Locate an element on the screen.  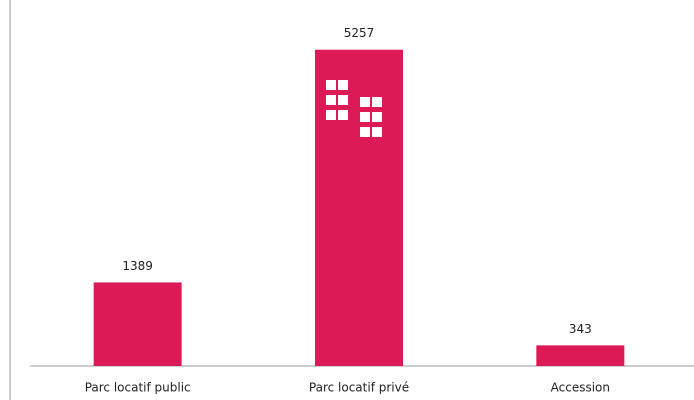
x-tick-label: Parc locatif public is located at coordinates (138, 388).